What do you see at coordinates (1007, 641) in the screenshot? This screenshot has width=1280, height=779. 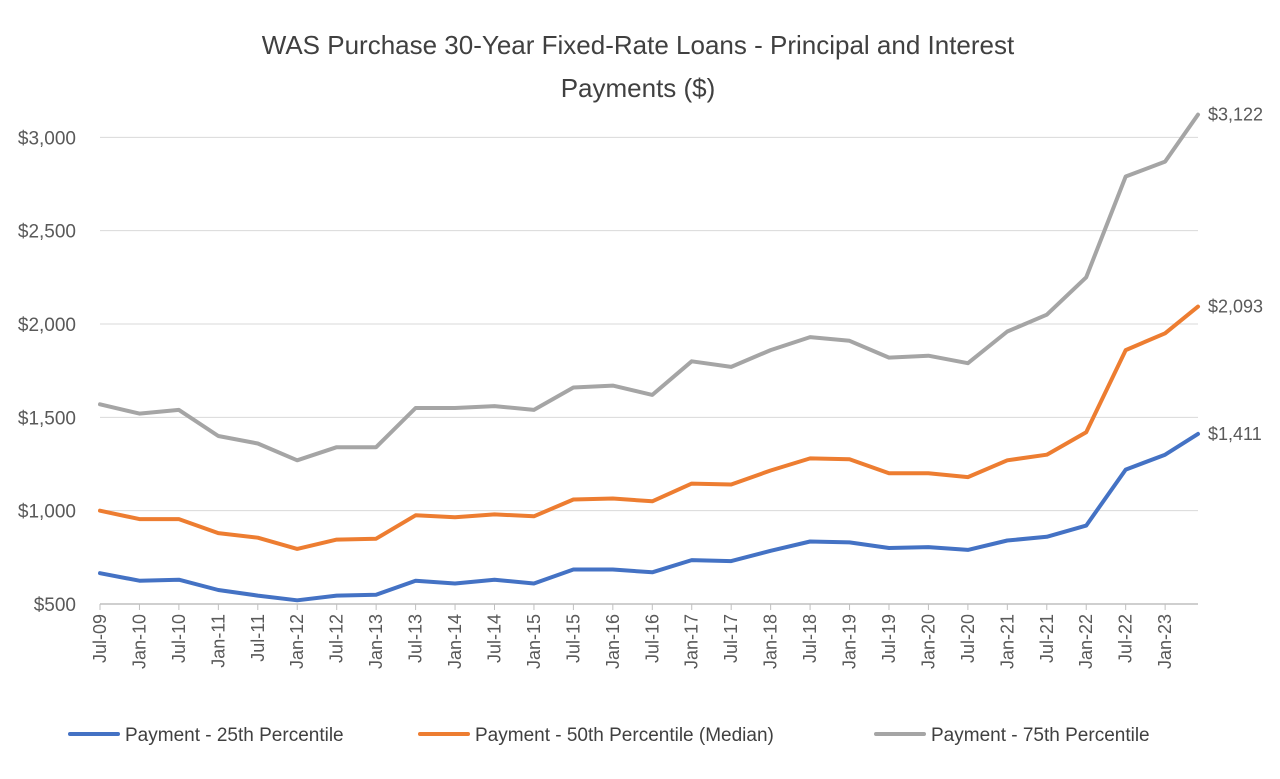 I see `x-tick-label: Jan-21` at bounding box center [1007, 641].